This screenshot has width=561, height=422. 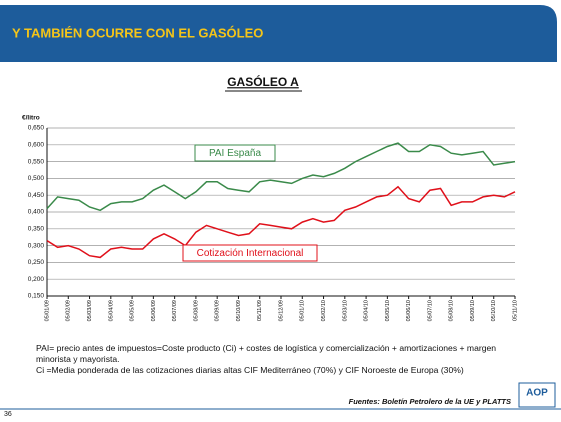 I want to click on x-tick-label: 05/03/09, so click(x=90, y=310).